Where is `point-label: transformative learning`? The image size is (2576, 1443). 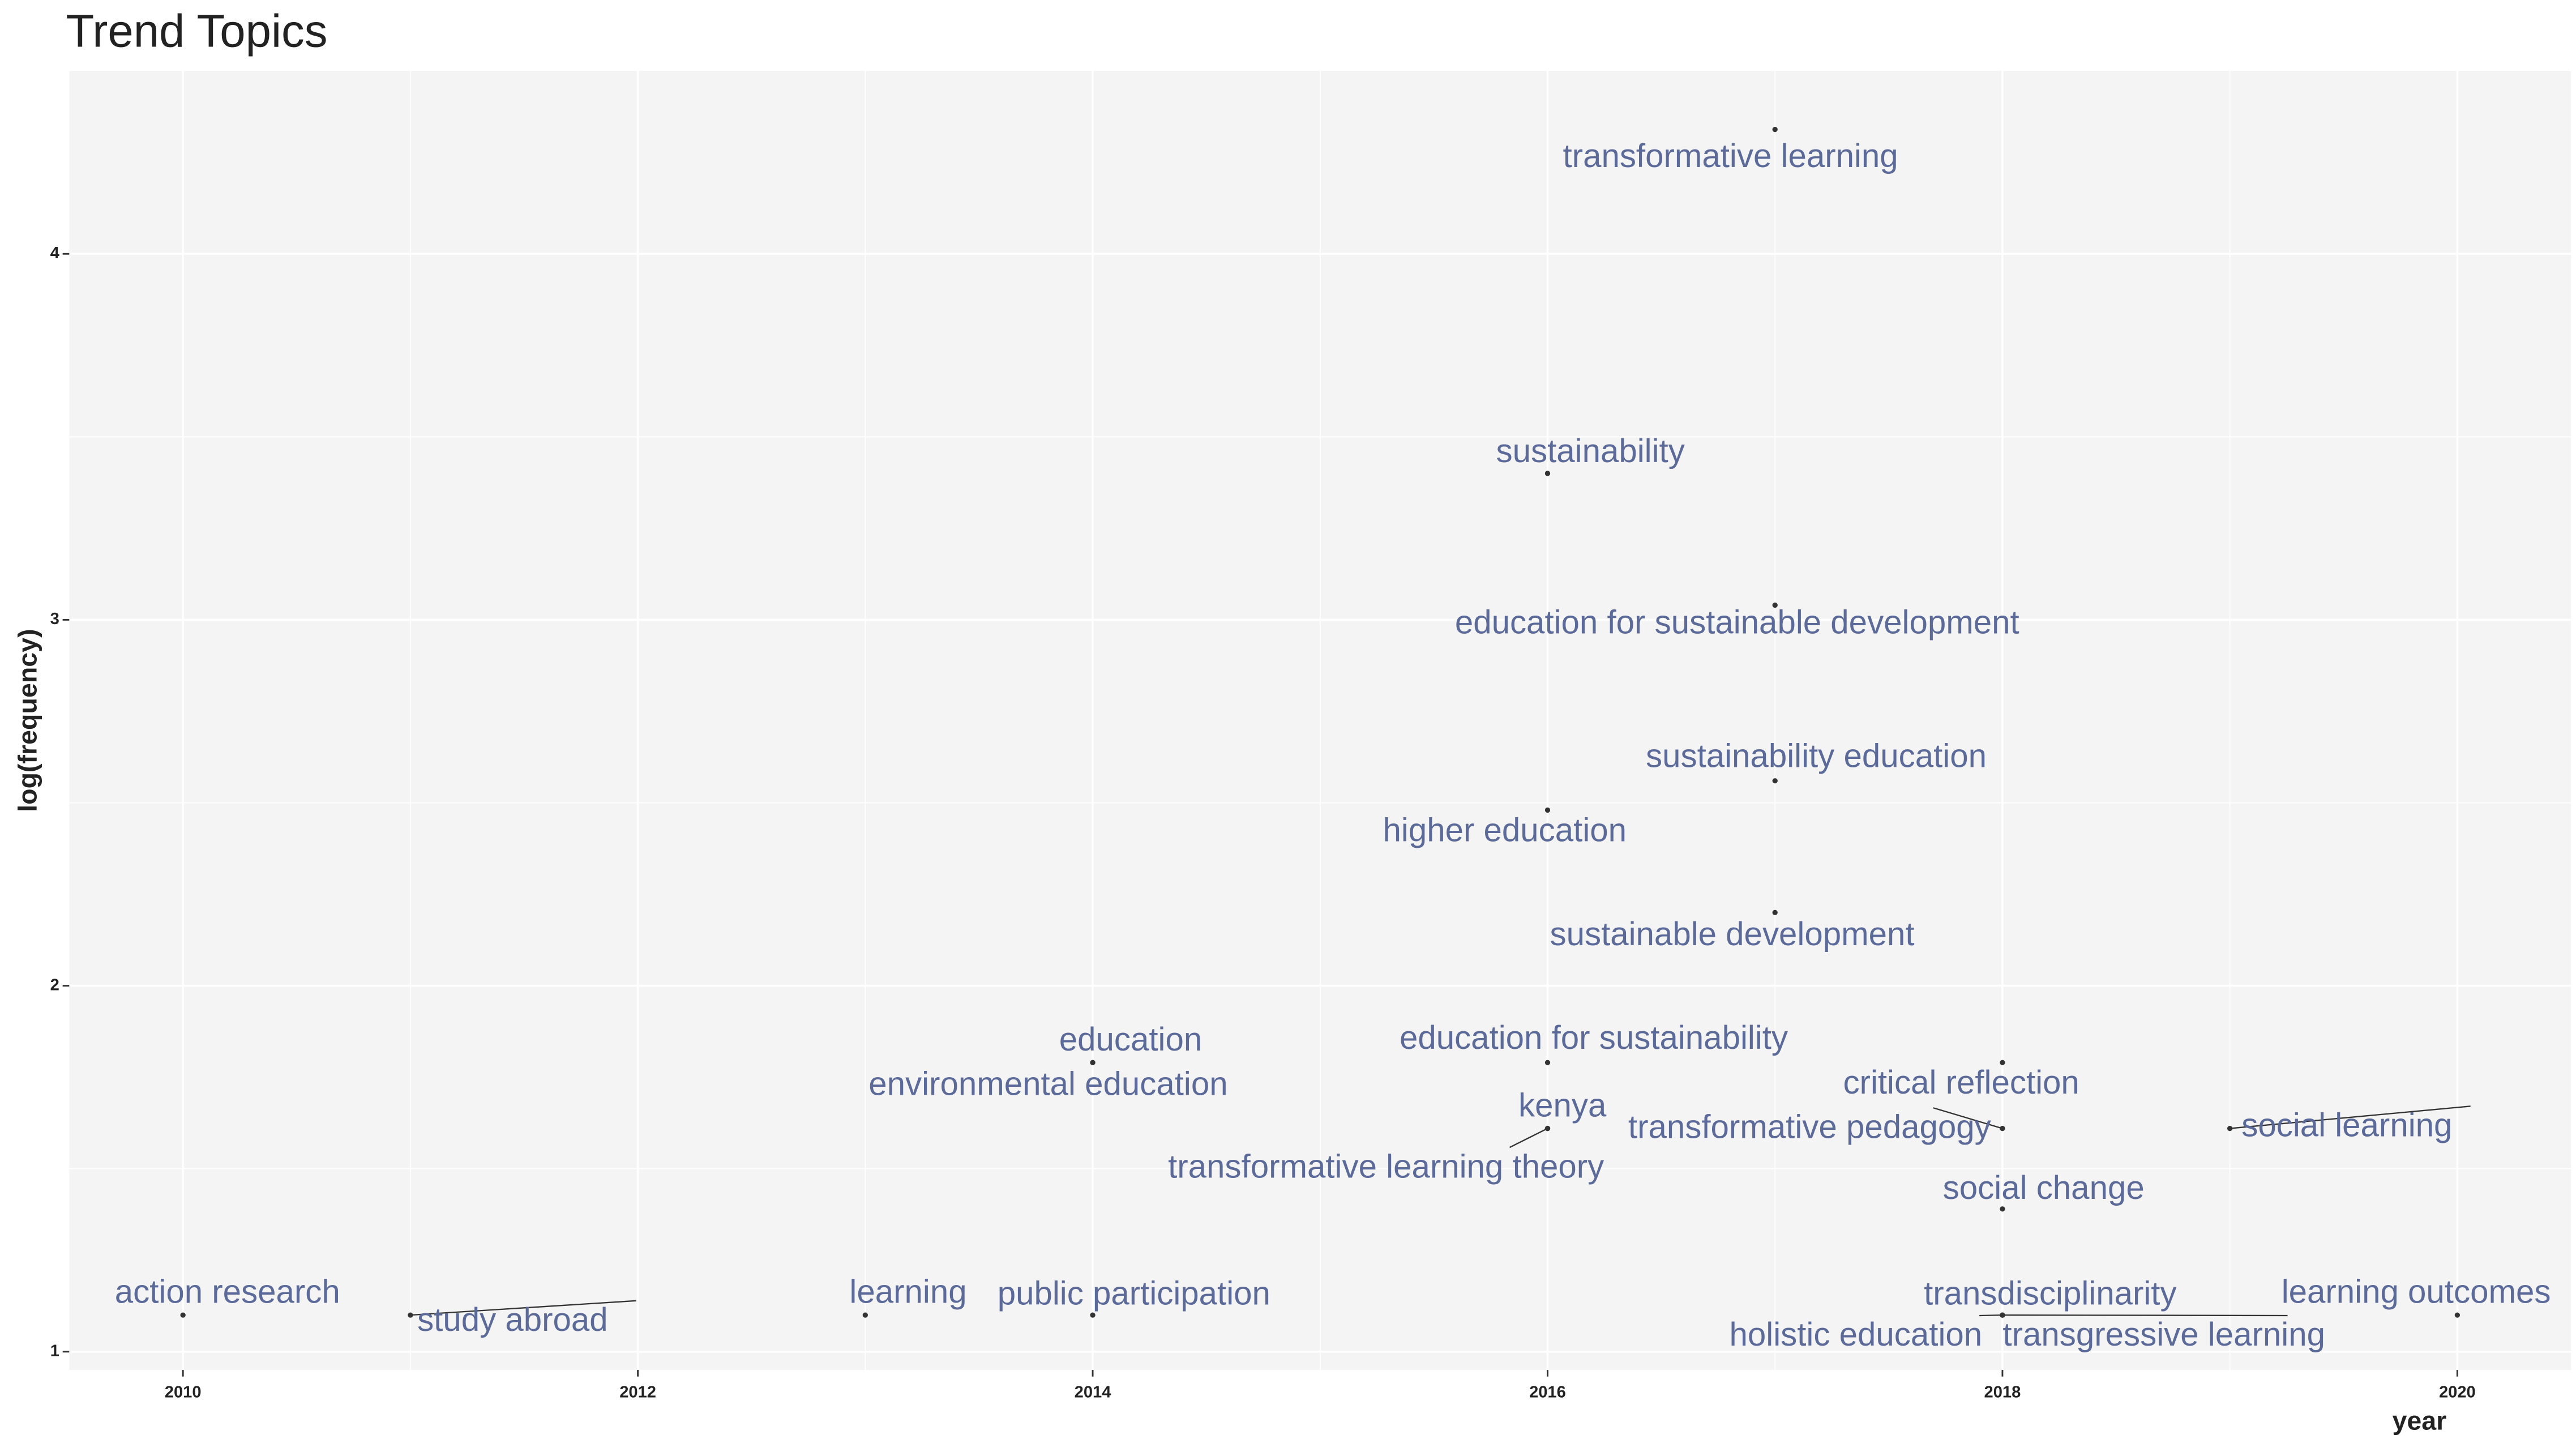 point-label: transformative learning is located at coordinates (1730, 156).